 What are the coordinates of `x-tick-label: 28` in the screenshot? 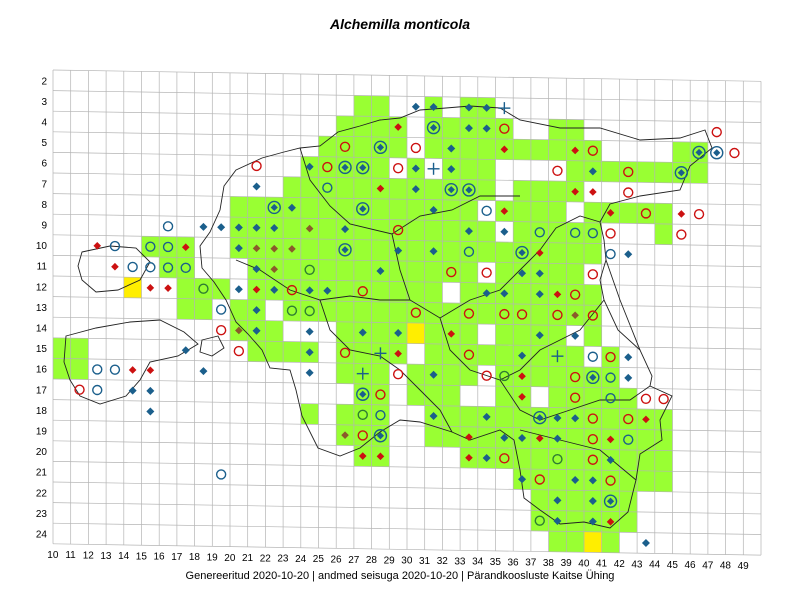 It's located at (372, 560).